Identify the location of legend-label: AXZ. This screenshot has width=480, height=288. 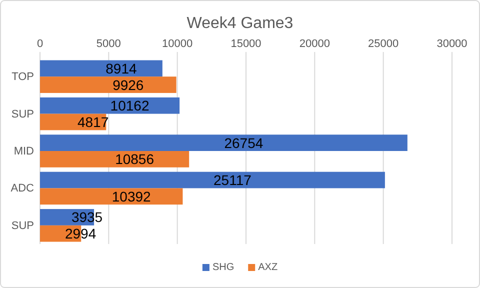
(268, 267).